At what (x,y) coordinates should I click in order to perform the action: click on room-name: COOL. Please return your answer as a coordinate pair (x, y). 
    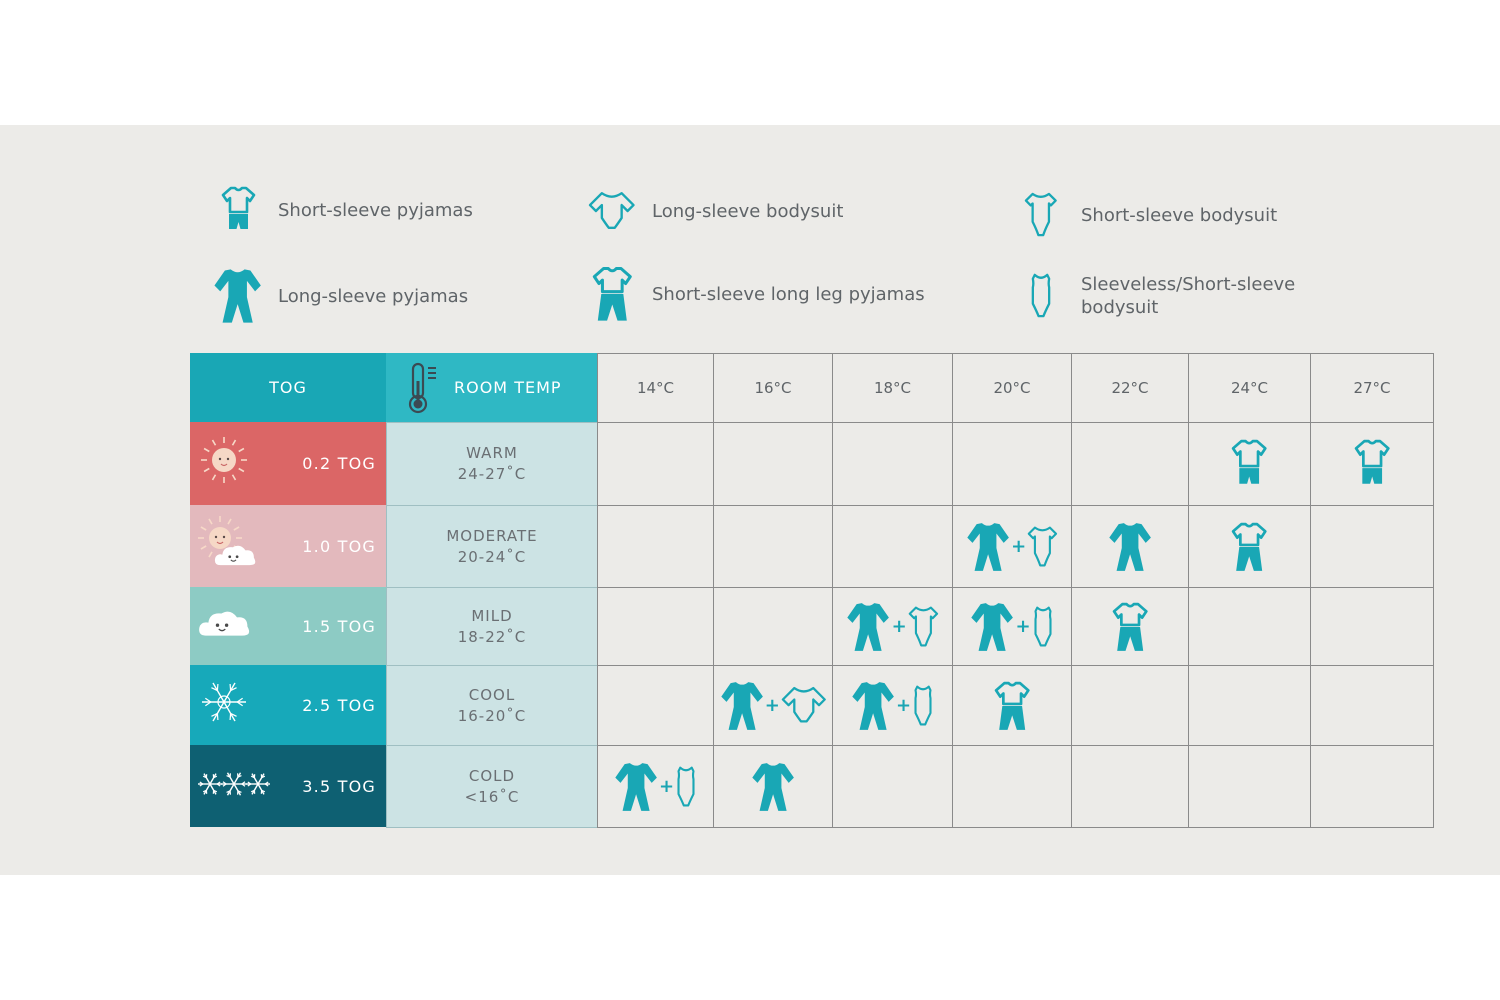
    Looking at the image, I should click on (492, 694).